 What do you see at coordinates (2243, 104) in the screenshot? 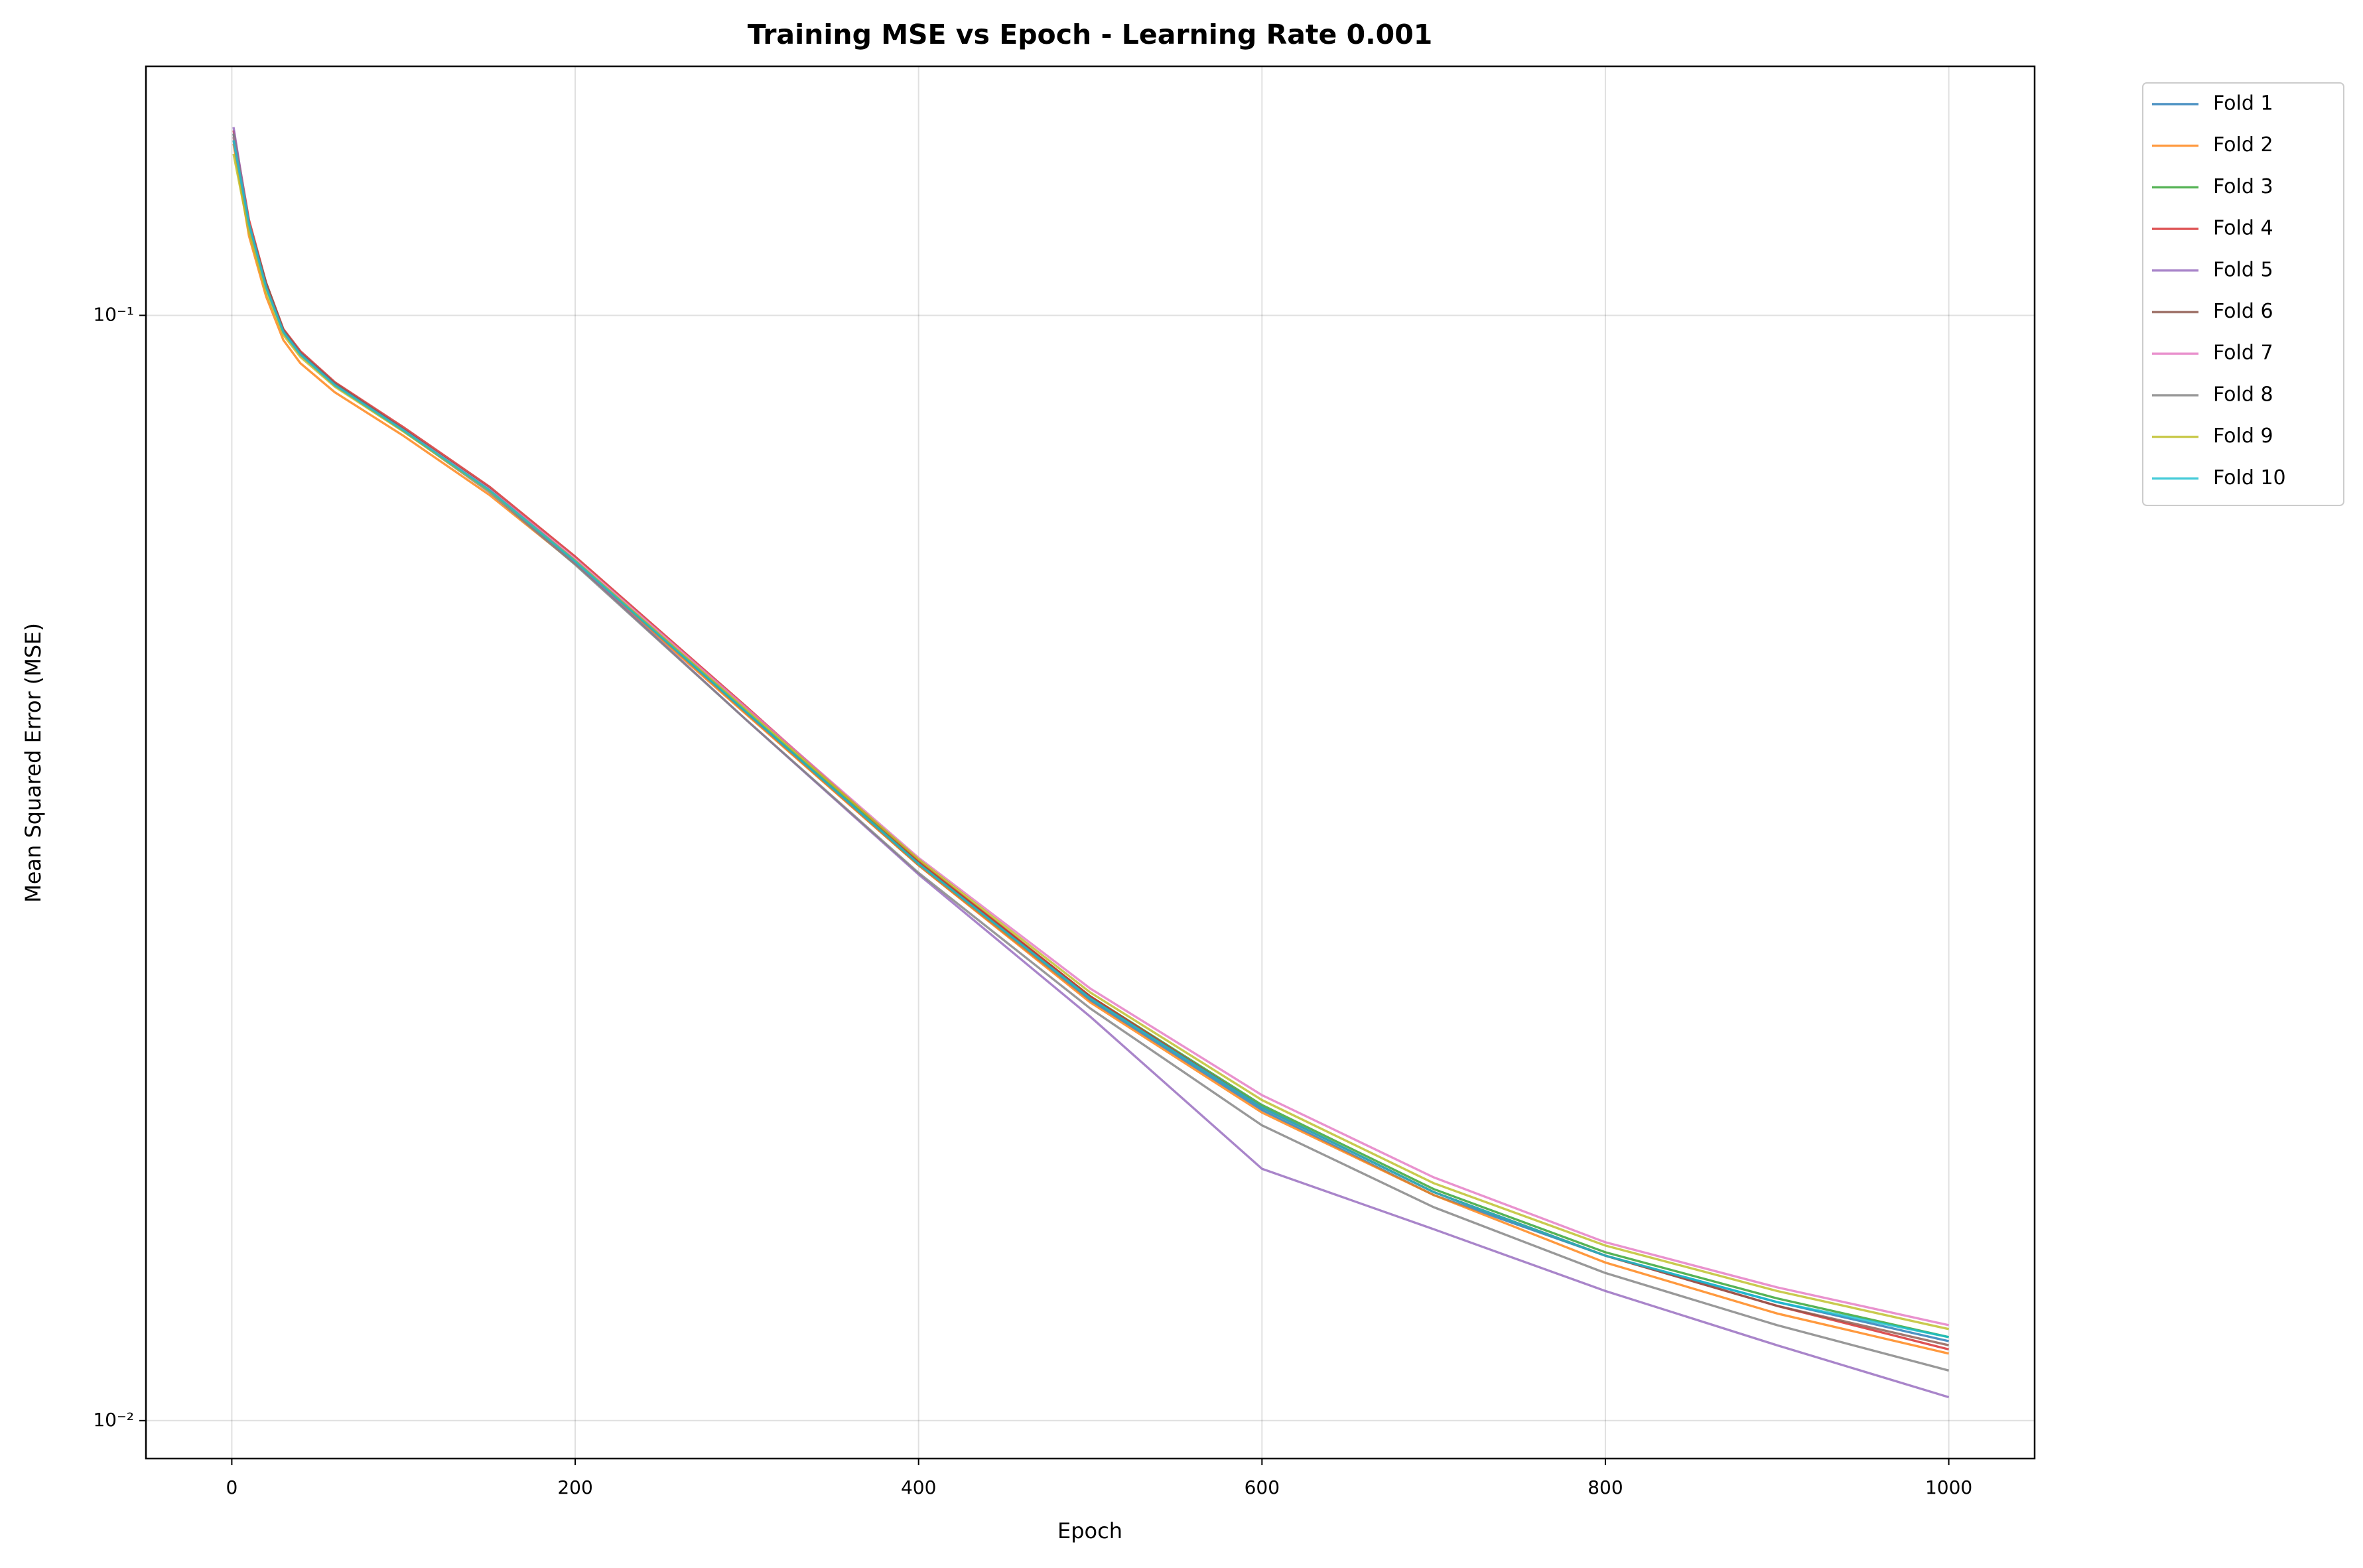
I see `legend-label: Fold 1` at bounding box center [2243, 104].